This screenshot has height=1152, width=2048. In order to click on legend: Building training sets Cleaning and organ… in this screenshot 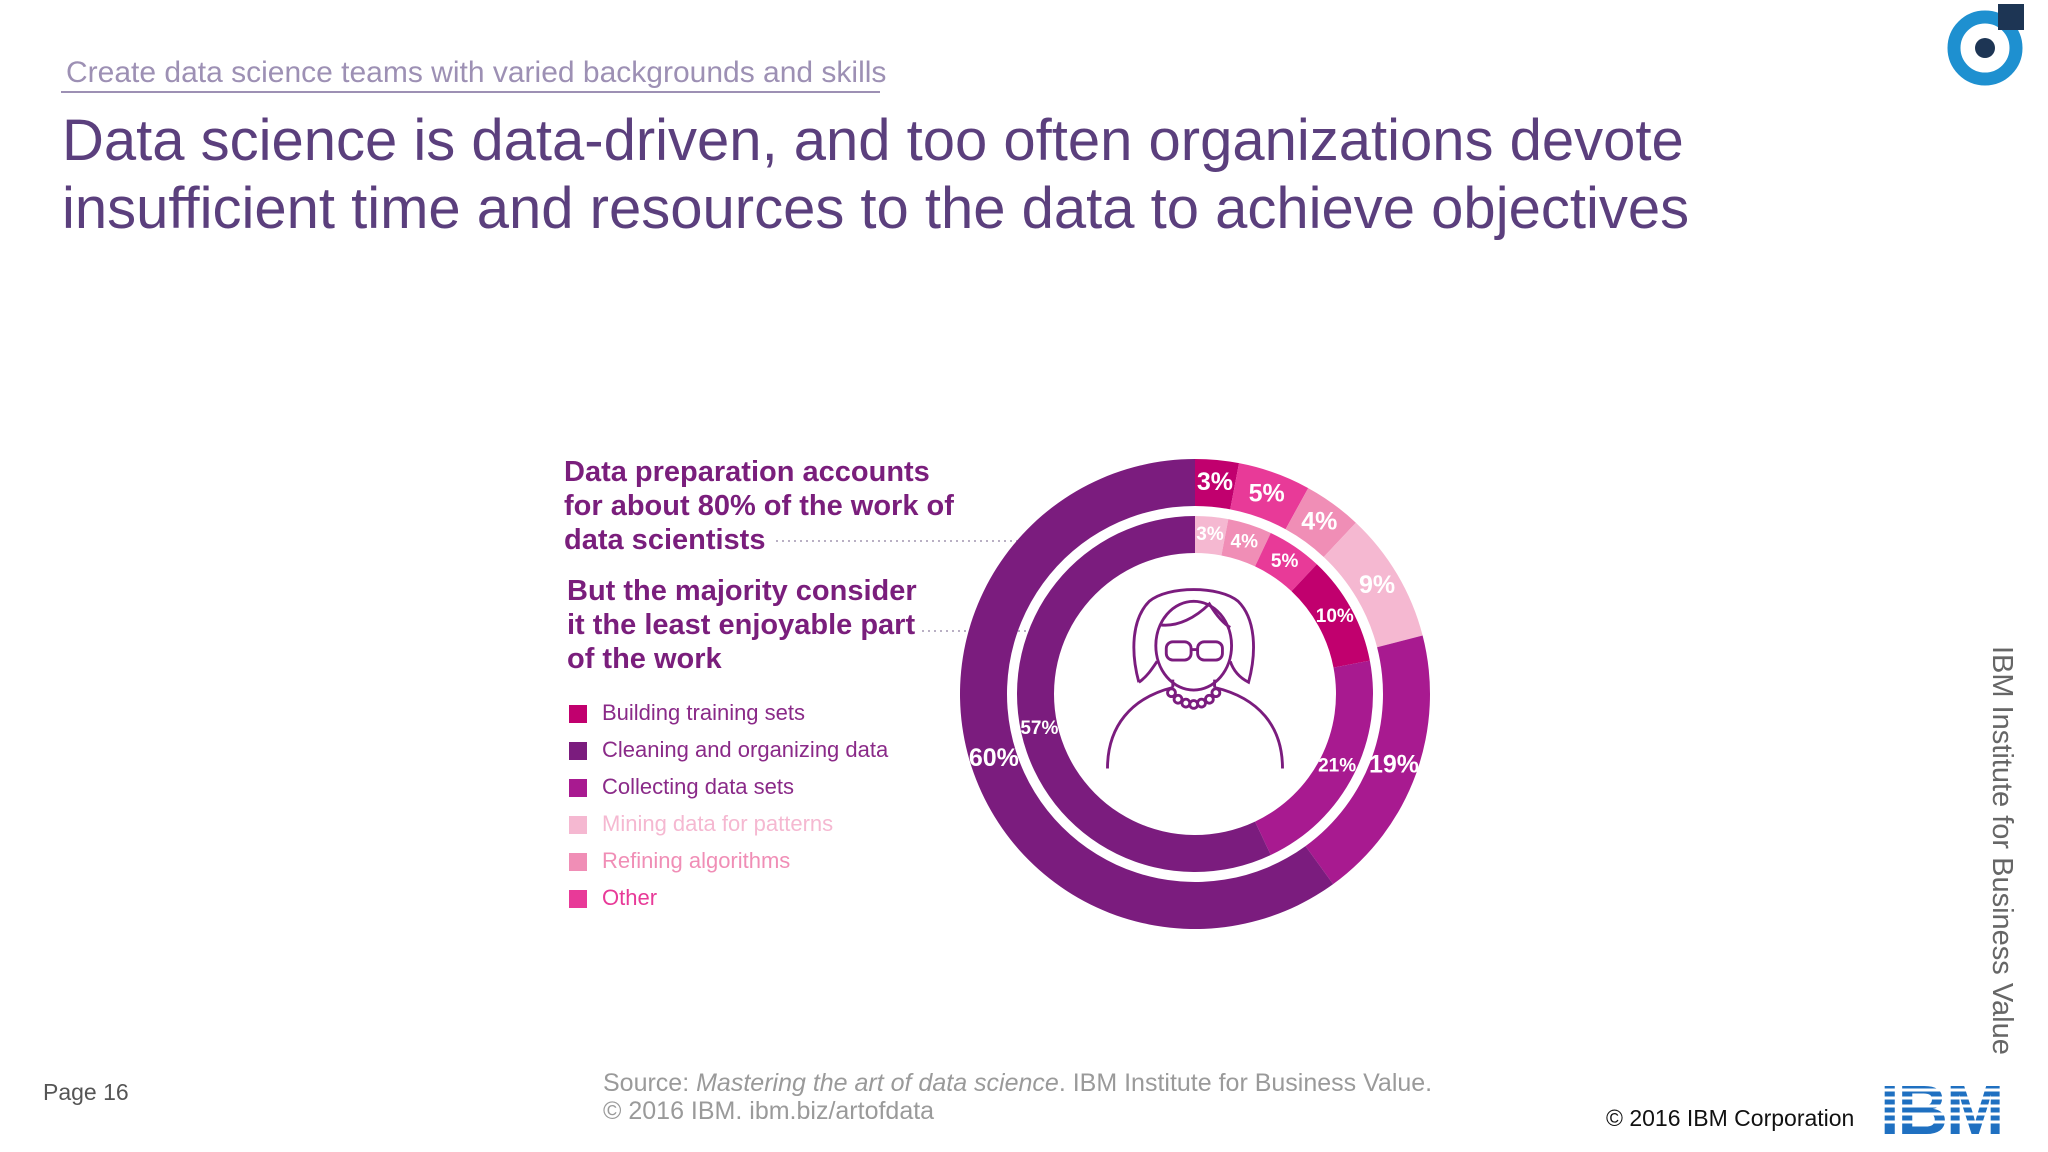, I will do `click(729, 805)`.